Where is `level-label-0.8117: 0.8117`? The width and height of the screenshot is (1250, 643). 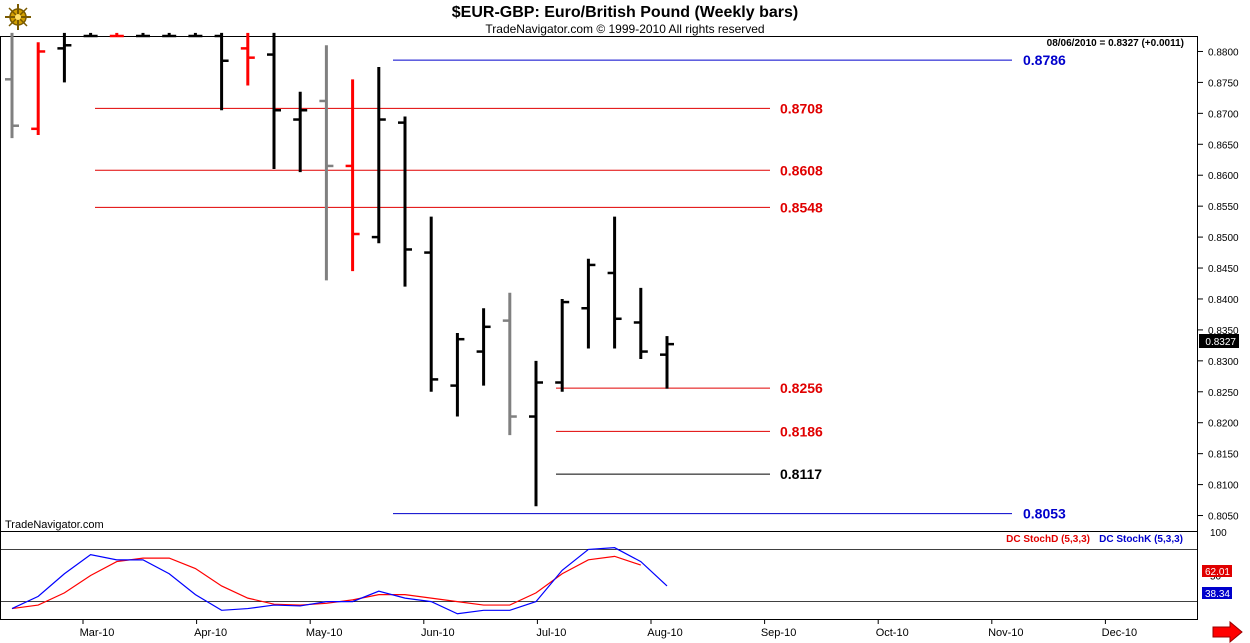
level-label-0.8117: 0.8117 is located at coordinates (801, 474).